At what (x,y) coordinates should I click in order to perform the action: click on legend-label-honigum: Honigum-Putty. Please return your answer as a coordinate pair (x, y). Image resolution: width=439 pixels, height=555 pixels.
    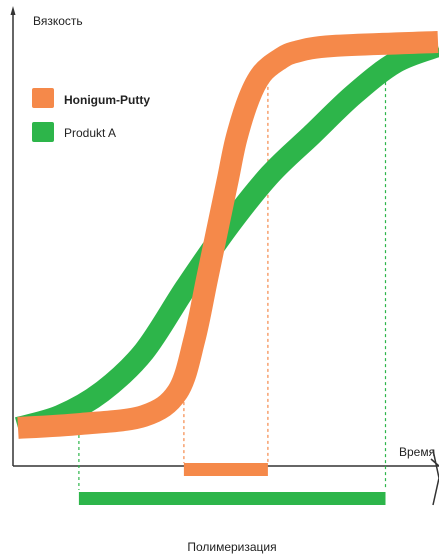
    Looking at the image, I should click on (107, 100).